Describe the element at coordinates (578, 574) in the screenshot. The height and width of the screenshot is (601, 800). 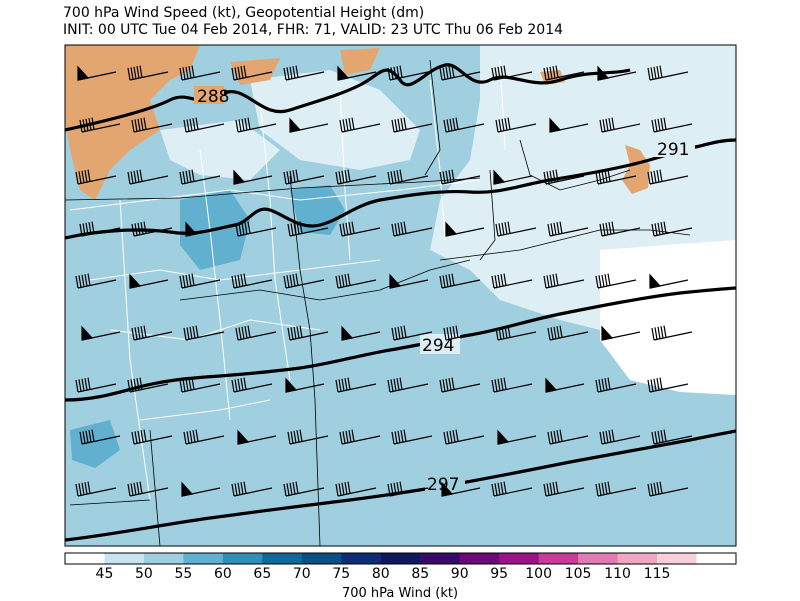
I see `colorbar-tick-label: 105` at that location.